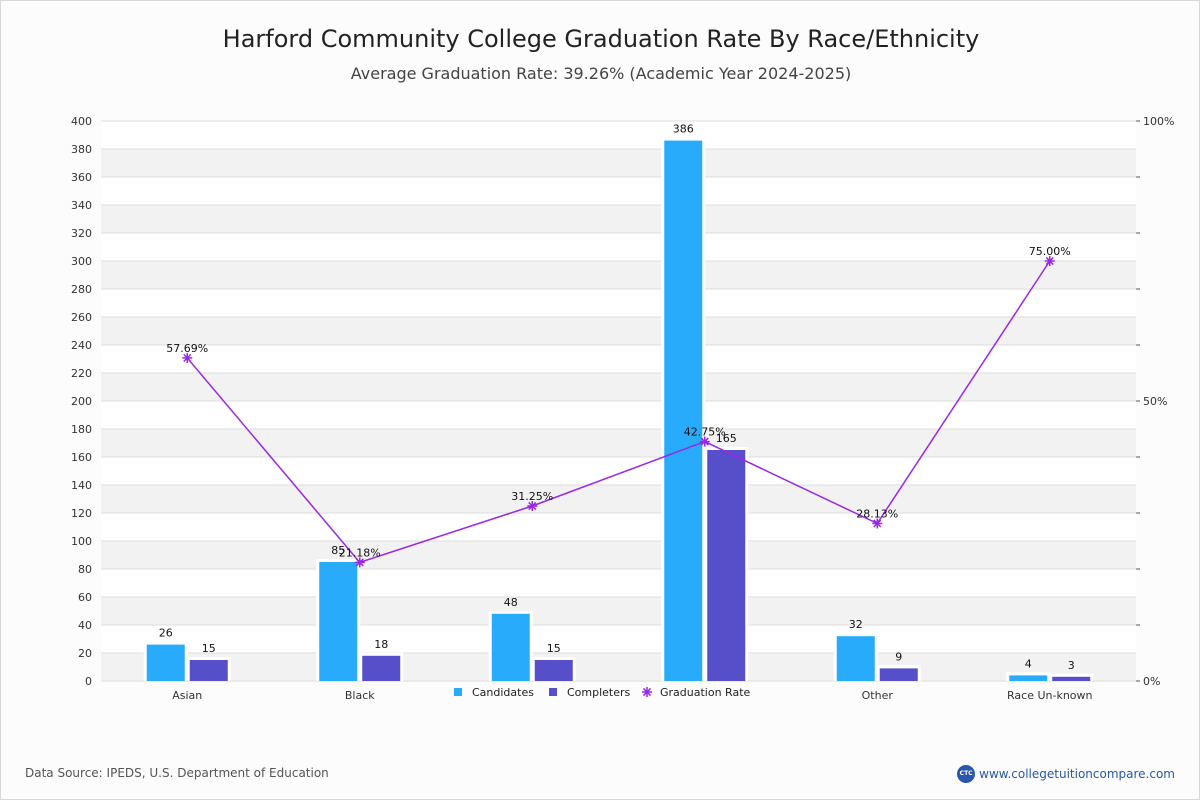 Image resolution: width=1200 pixels, height=801 pixels. Describe the element at coordinates (1050, 251) in the screenshot. I see `graduation-rate-label: 75.00%` at that location.